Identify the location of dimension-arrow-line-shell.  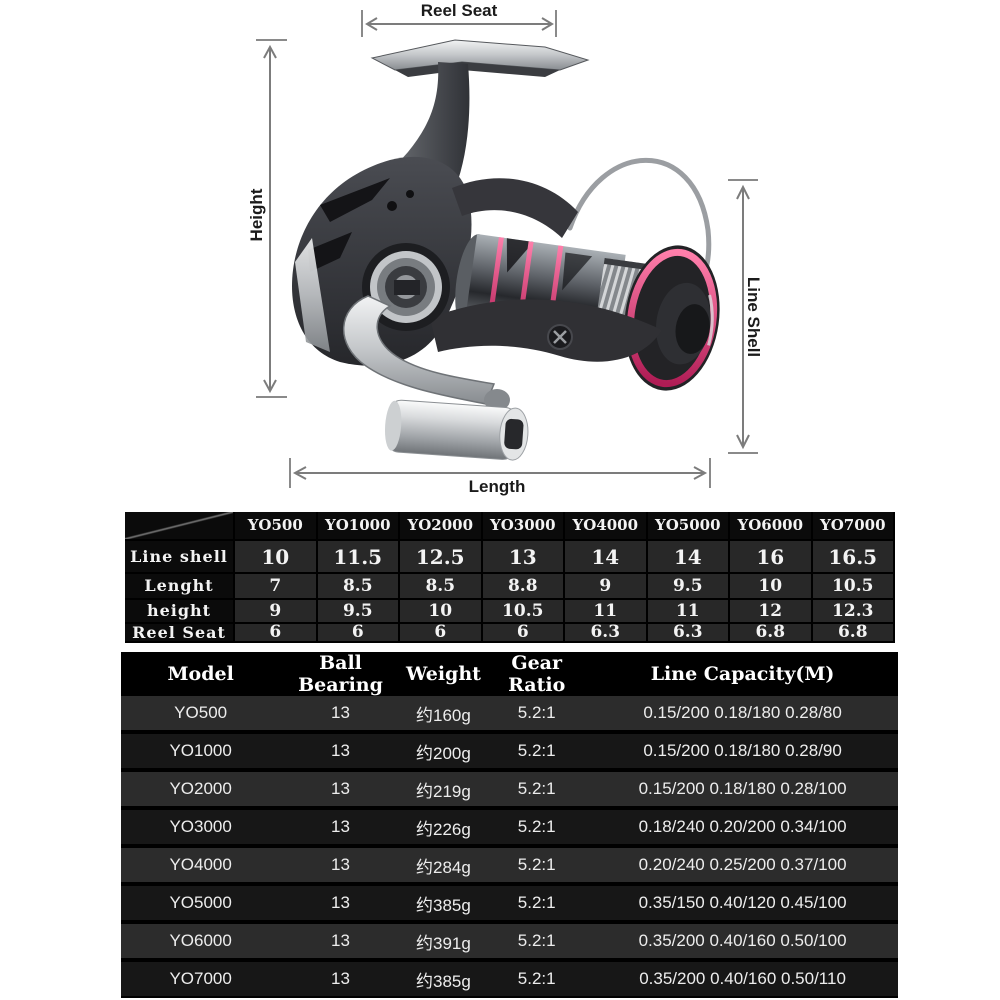
(743, 316).